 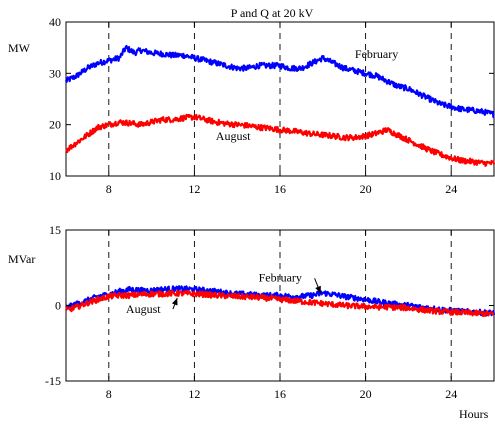 What do you see at coordinates (55, 176) in the screenshot?
I see `y-tick-label: 10` at bounding box center [55, 176].